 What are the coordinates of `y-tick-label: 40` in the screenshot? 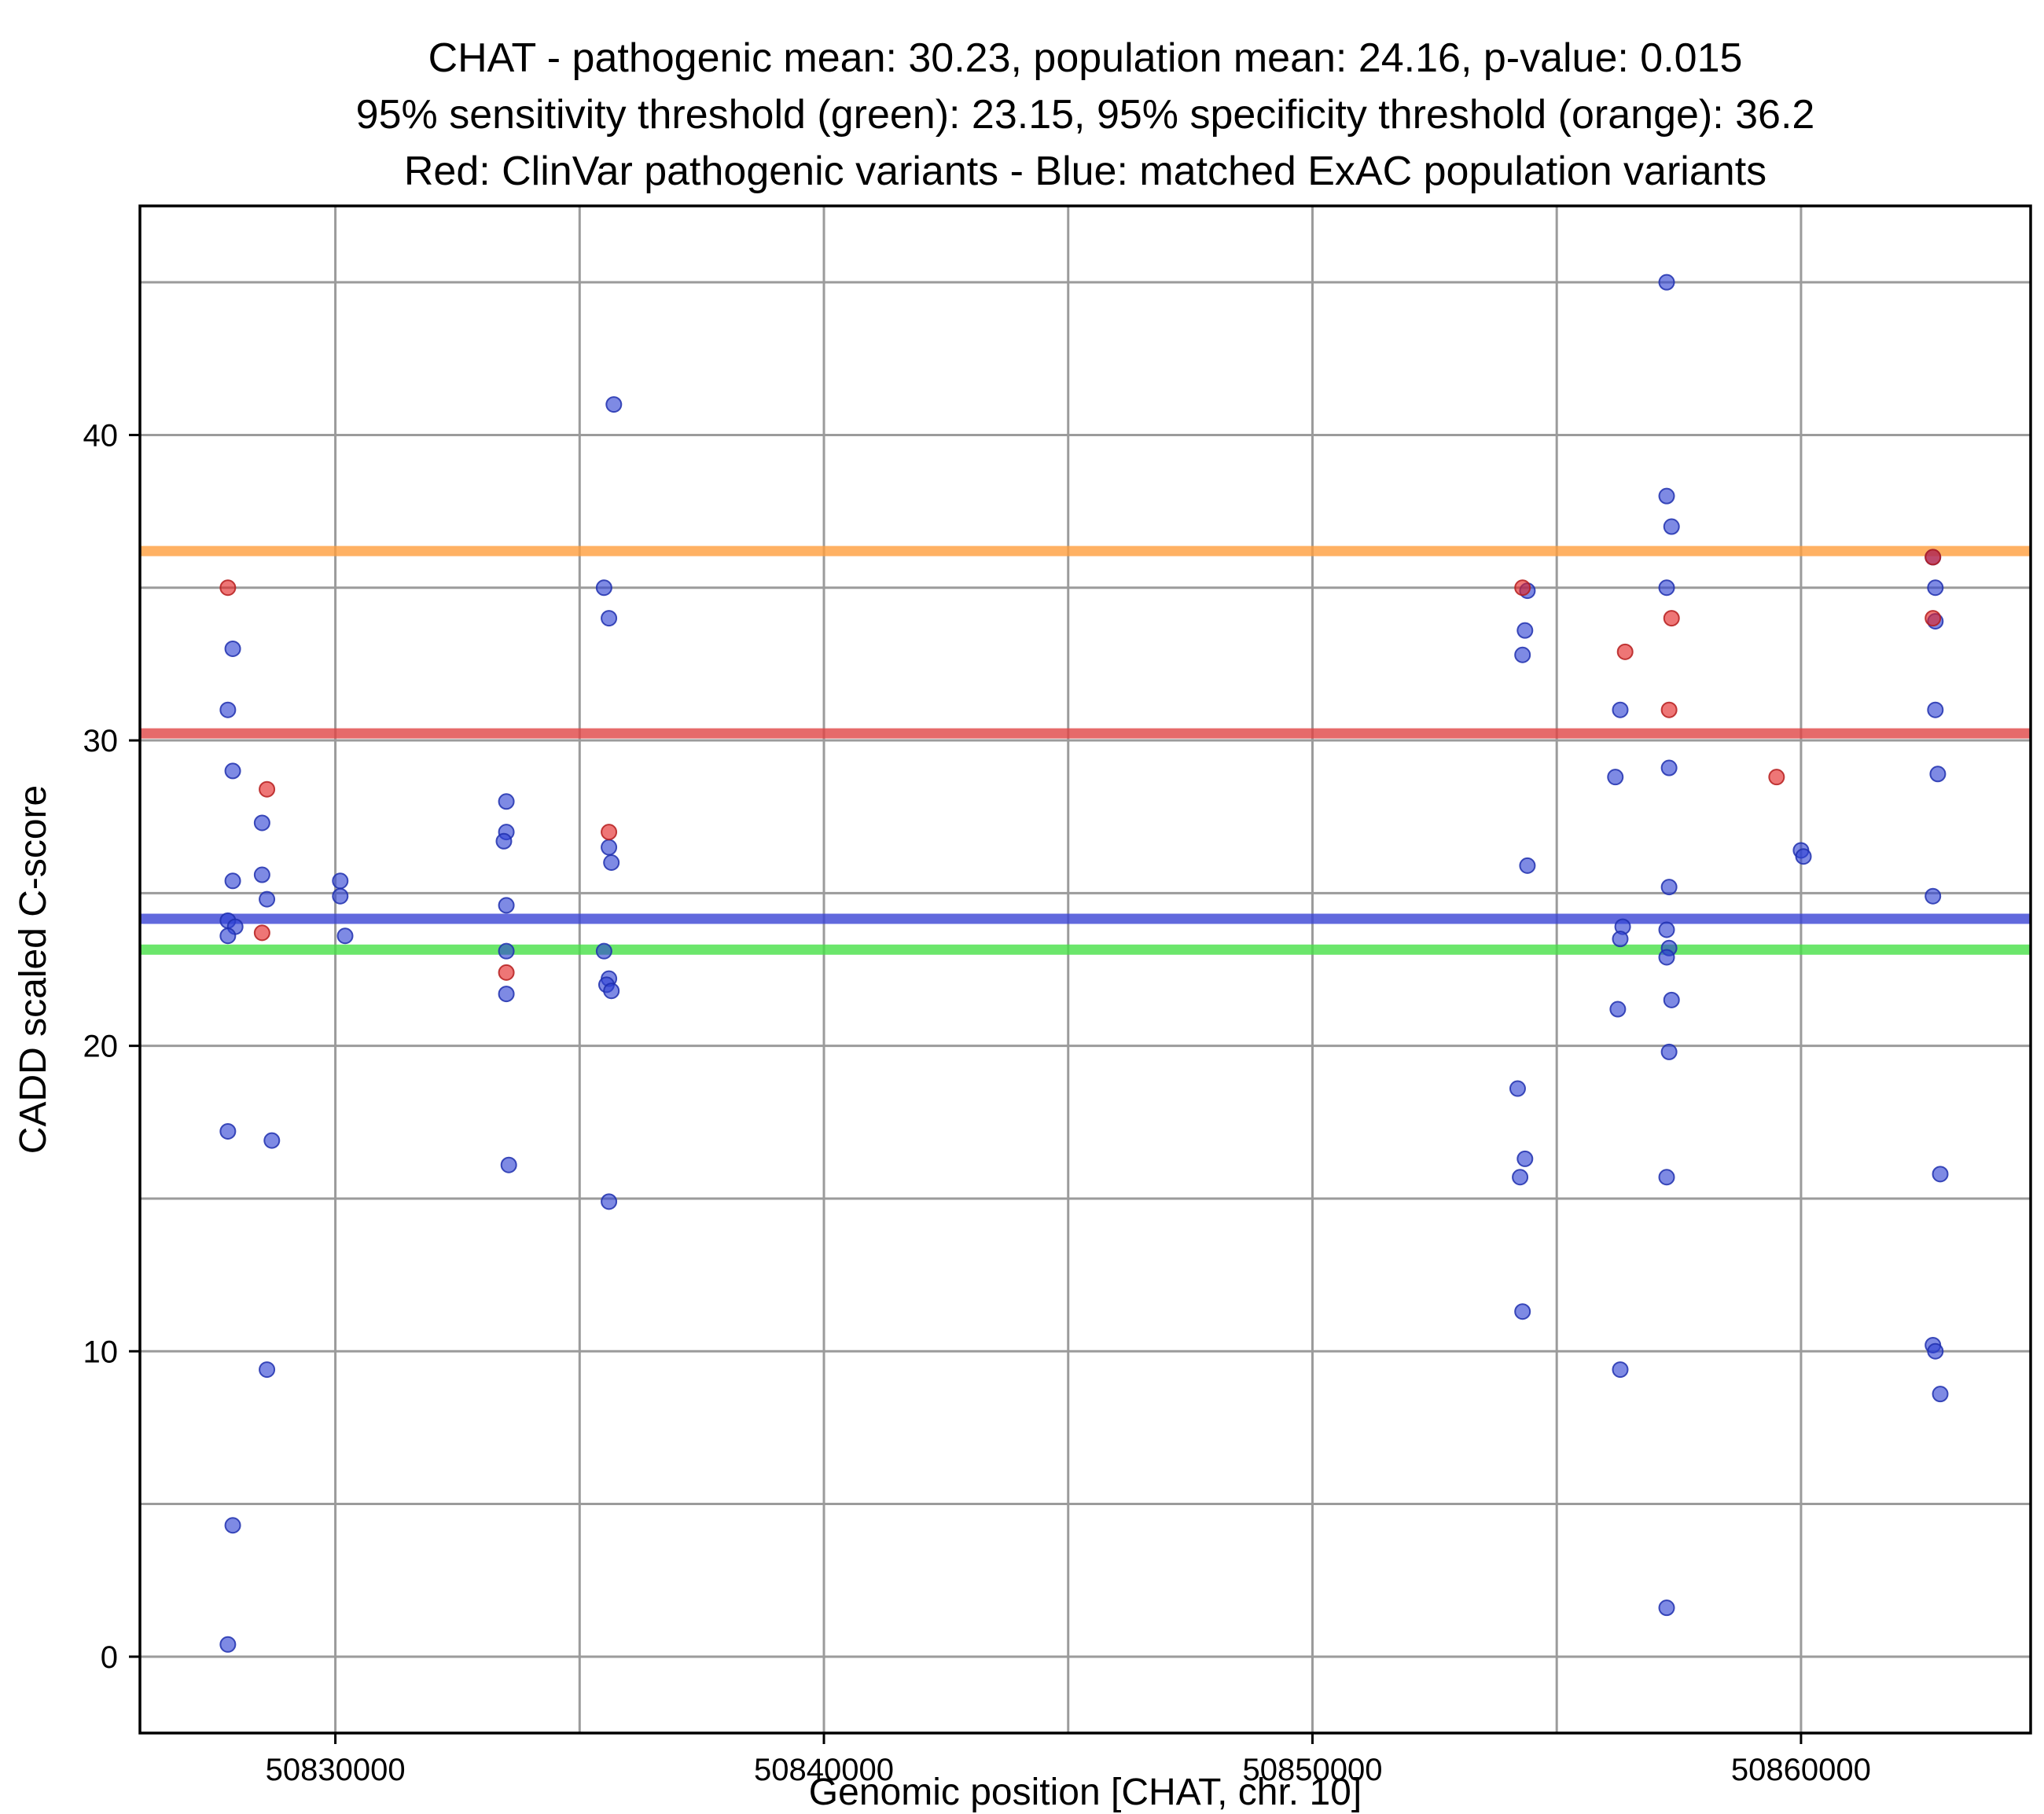 It's located at (101, 435).